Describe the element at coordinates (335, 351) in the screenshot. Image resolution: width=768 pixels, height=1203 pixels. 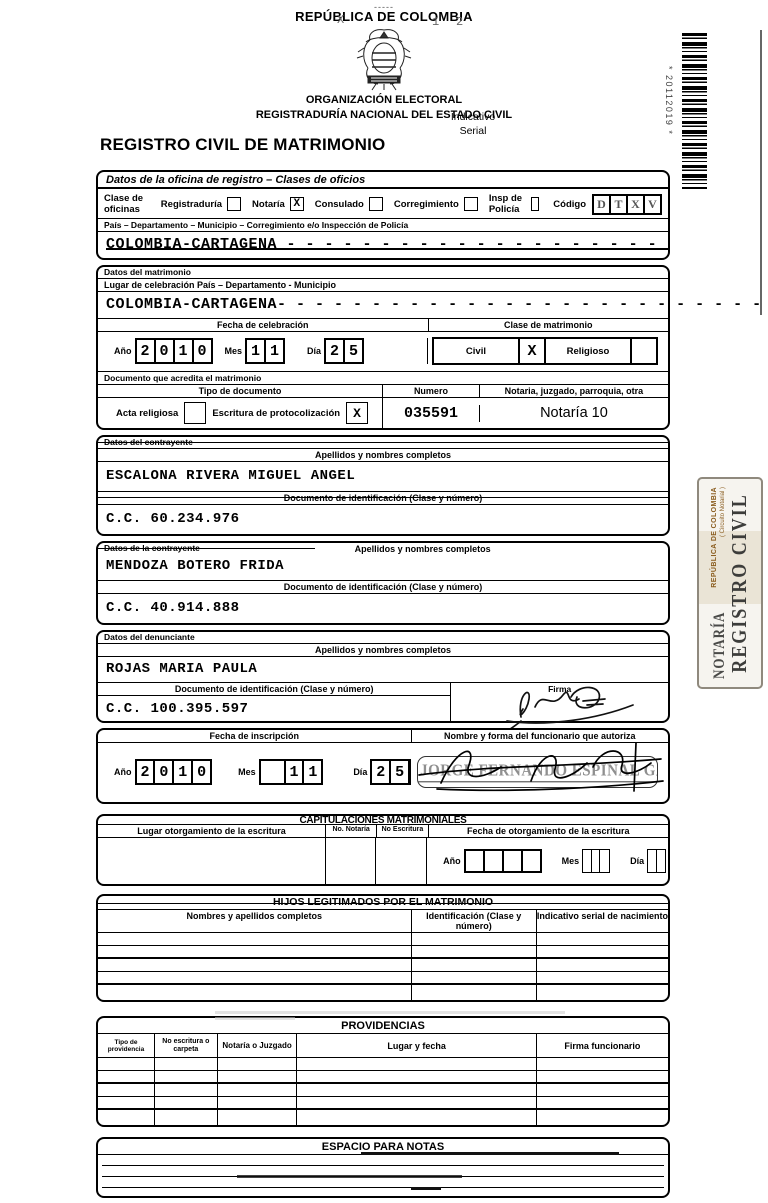
I see `dia-digit: 2` at that location.